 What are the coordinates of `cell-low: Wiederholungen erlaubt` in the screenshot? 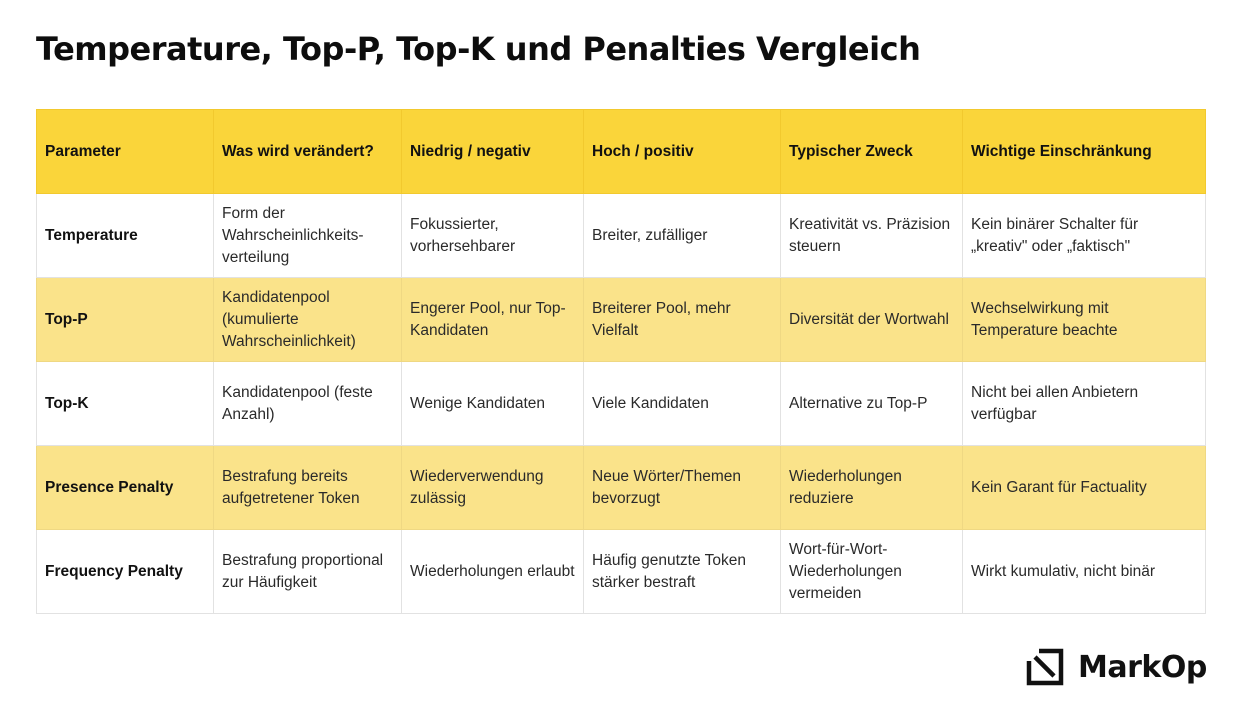 It's located at (492, 571).